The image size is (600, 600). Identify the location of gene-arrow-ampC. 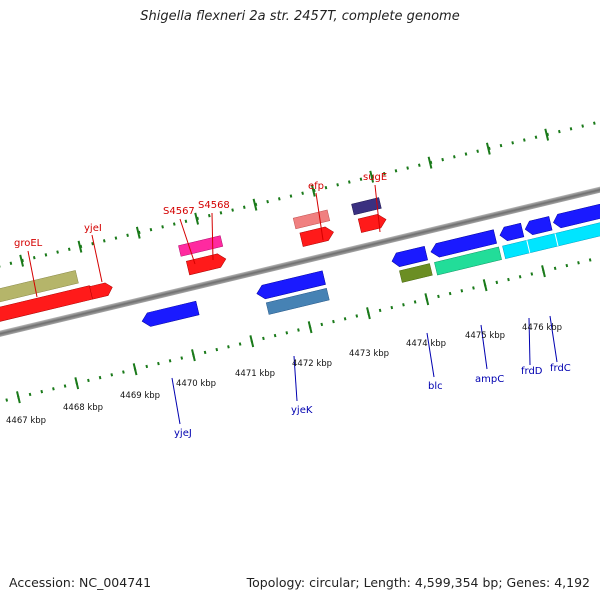
(463, 244).